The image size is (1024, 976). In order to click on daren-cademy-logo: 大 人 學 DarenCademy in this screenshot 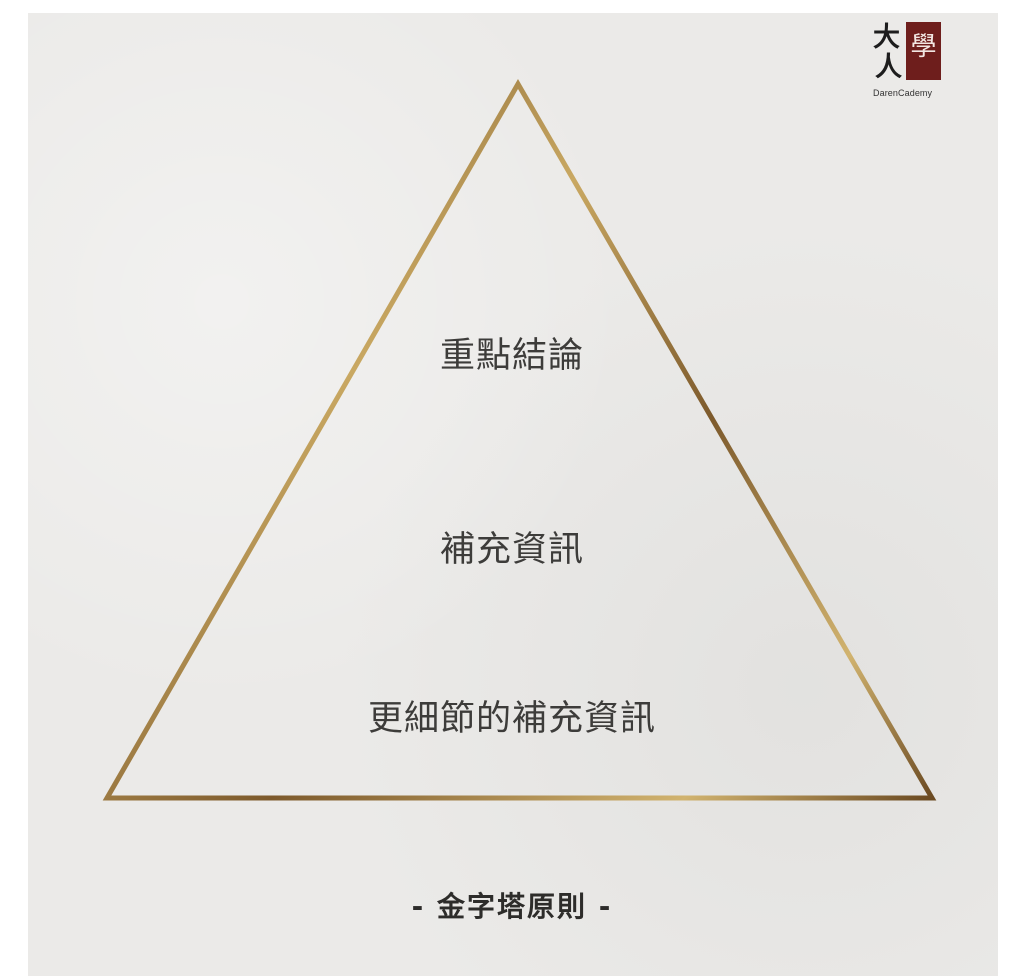, I will do `click(919, 62)`.